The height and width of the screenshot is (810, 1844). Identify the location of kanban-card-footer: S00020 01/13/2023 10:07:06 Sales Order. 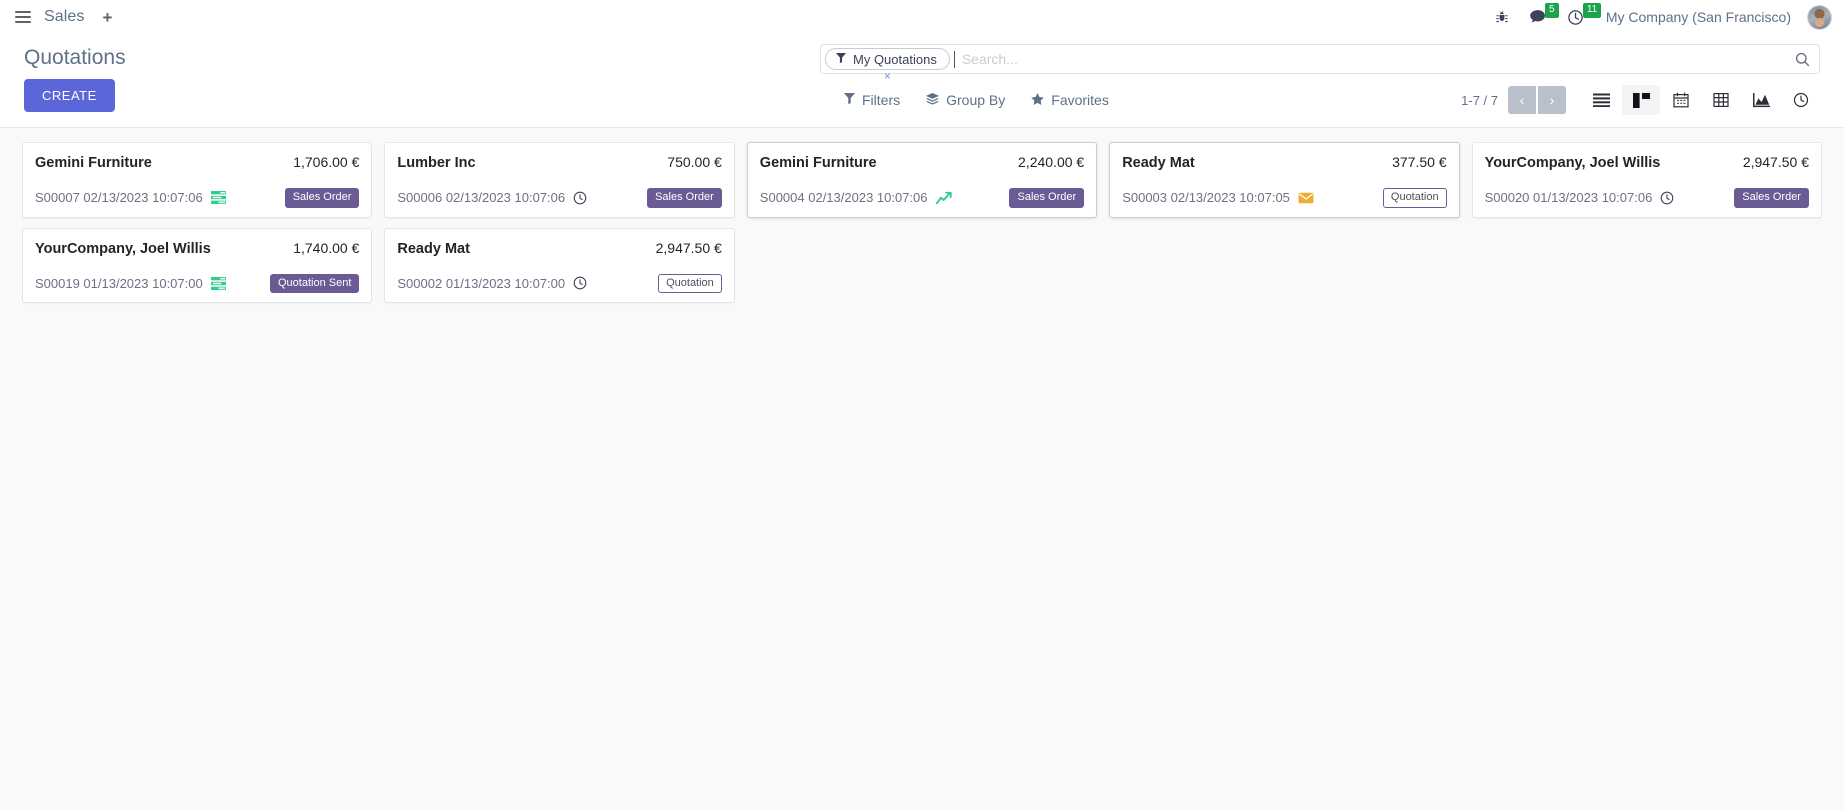
(1647, 198).